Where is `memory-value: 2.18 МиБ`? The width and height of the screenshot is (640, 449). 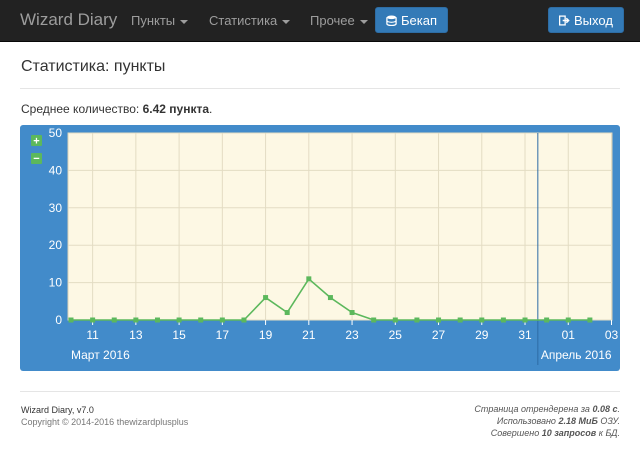 memory-value: 2.18 МиБ is located at coordinates (578, 421).